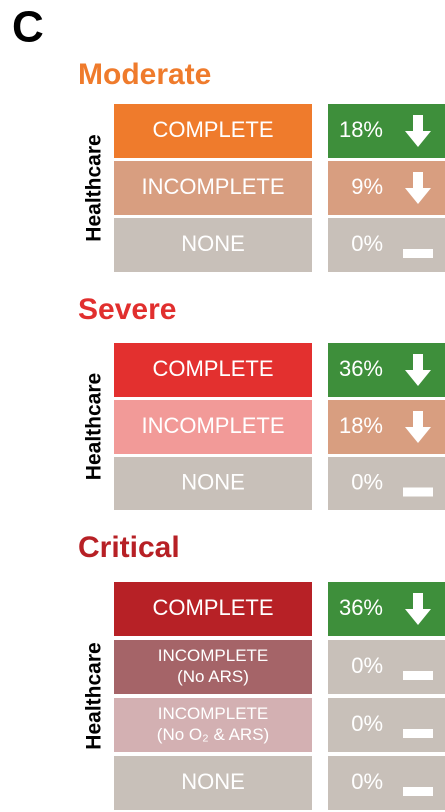  I want to click on value-label: 9%, so click(367, 186).